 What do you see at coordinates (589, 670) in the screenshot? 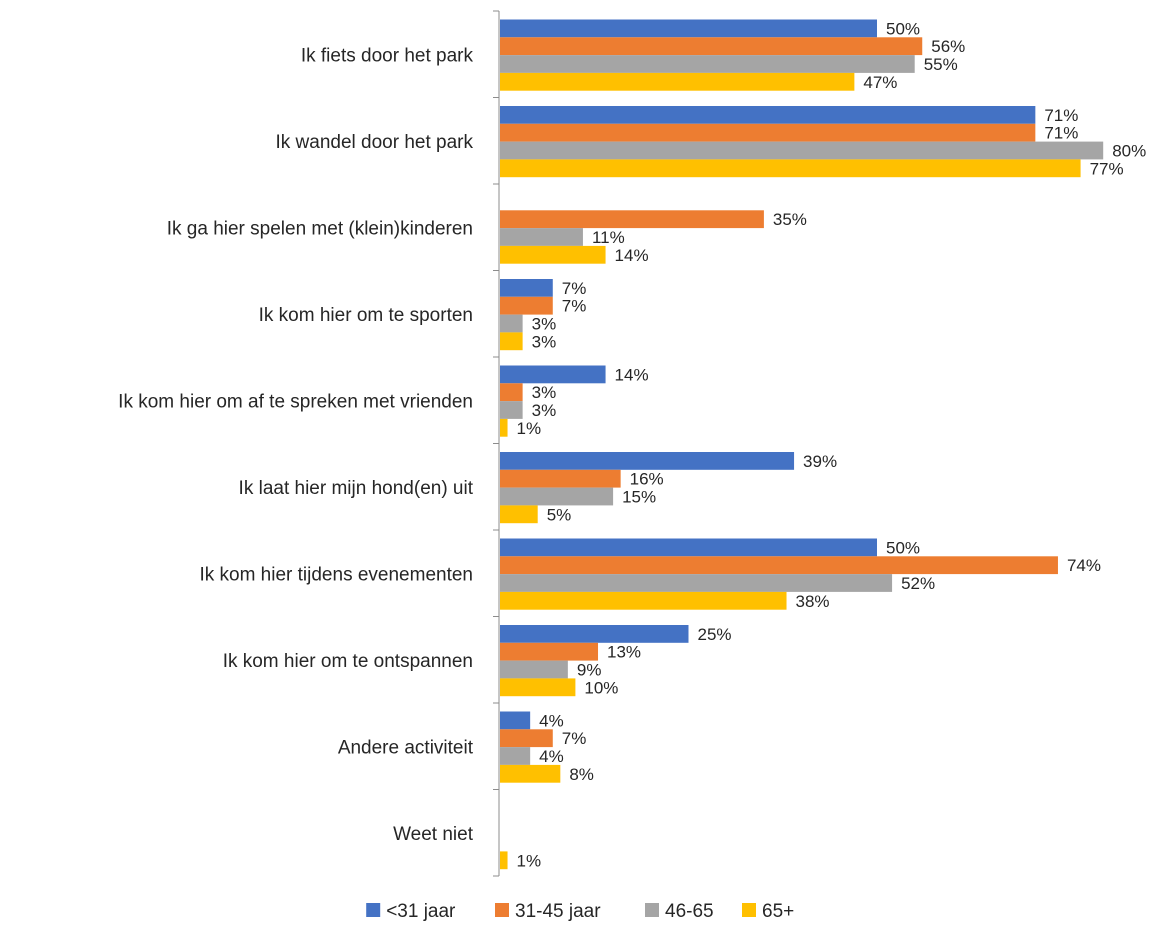
I see `data-label: 9%` at bounding box center [589, 670].